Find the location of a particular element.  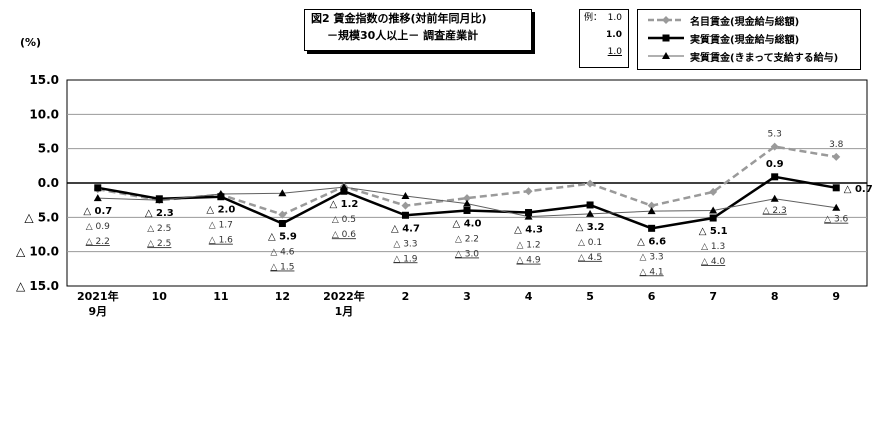

real-data-label: △ 4.7 is located at coordinates (405, 228).